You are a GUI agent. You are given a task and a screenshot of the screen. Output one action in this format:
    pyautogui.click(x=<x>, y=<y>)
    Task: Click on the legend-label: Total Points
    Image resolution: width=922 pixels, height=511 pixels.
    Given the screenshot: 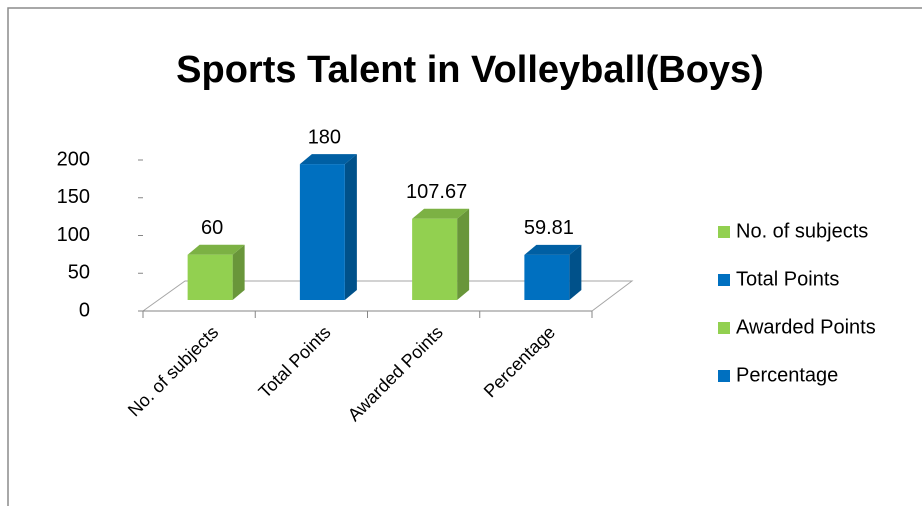 What is the action you would take?
    pyautogui.click(x=787, y=279)
    